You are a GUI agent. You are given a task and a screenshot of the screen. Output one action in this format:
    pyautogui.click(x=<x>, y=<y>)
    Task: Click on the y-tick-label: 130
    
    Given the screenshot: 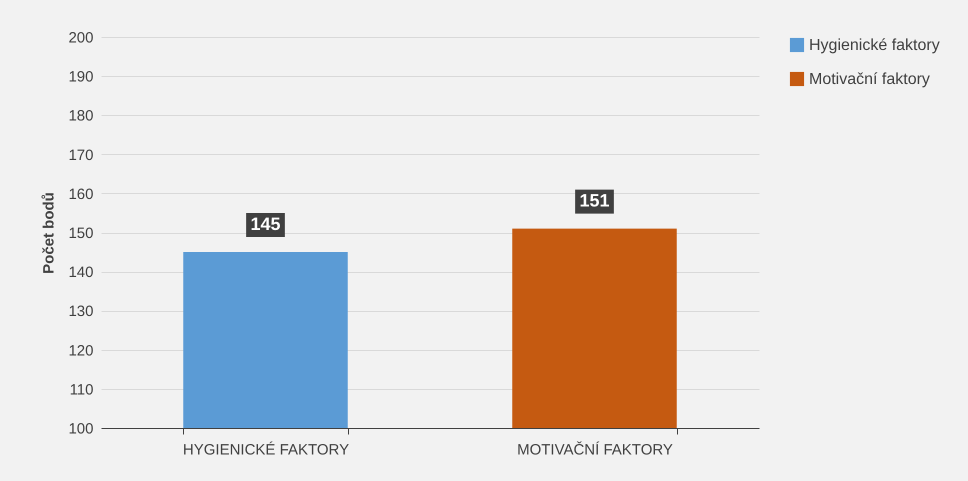 What is the action you would take?
    pyautogui.click(x=81, y=311)
    